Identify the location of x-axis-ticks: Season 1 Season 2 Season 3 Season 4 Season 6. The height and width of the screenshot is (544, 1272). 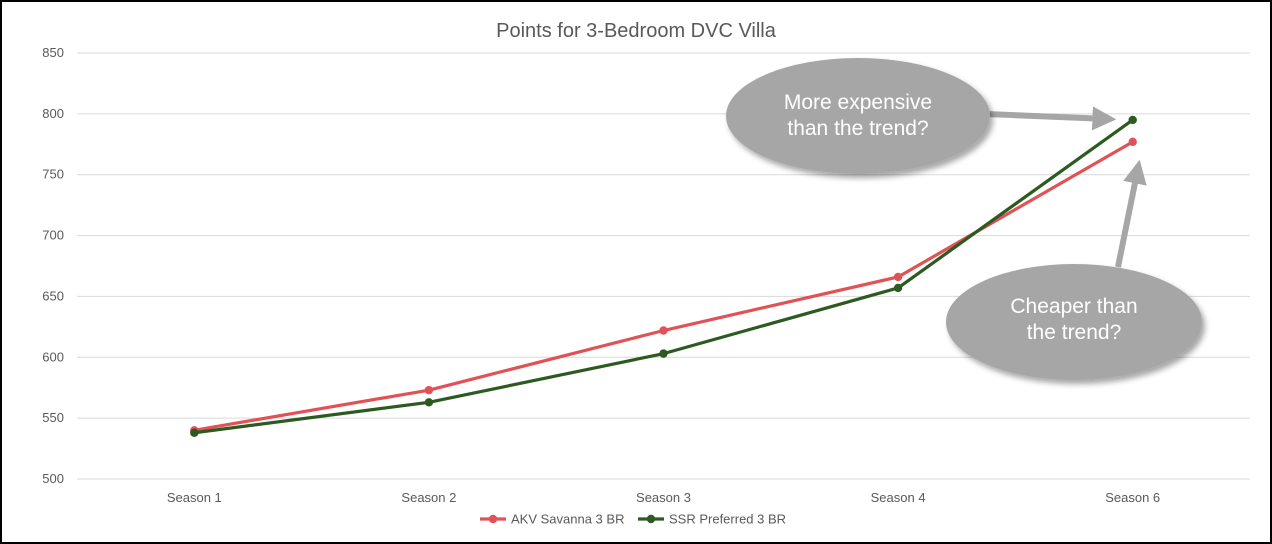
(663, 497).